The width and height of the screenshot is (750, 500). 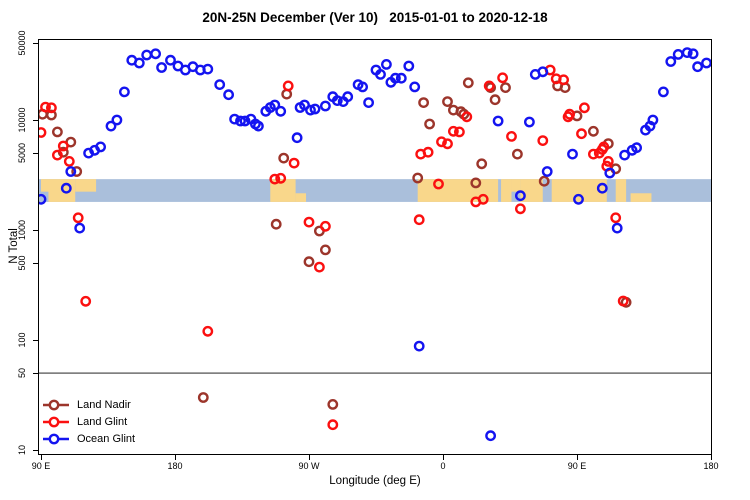 I want to click on y-tick-label: 100, so click(x=22, y=340).